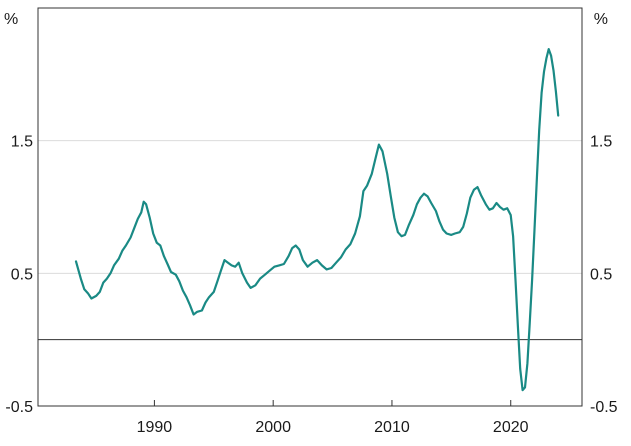 Image resolution: width=631 pixels, height=446 pixels. I want to click on x-tick-label: 1990, so click(155, 427).